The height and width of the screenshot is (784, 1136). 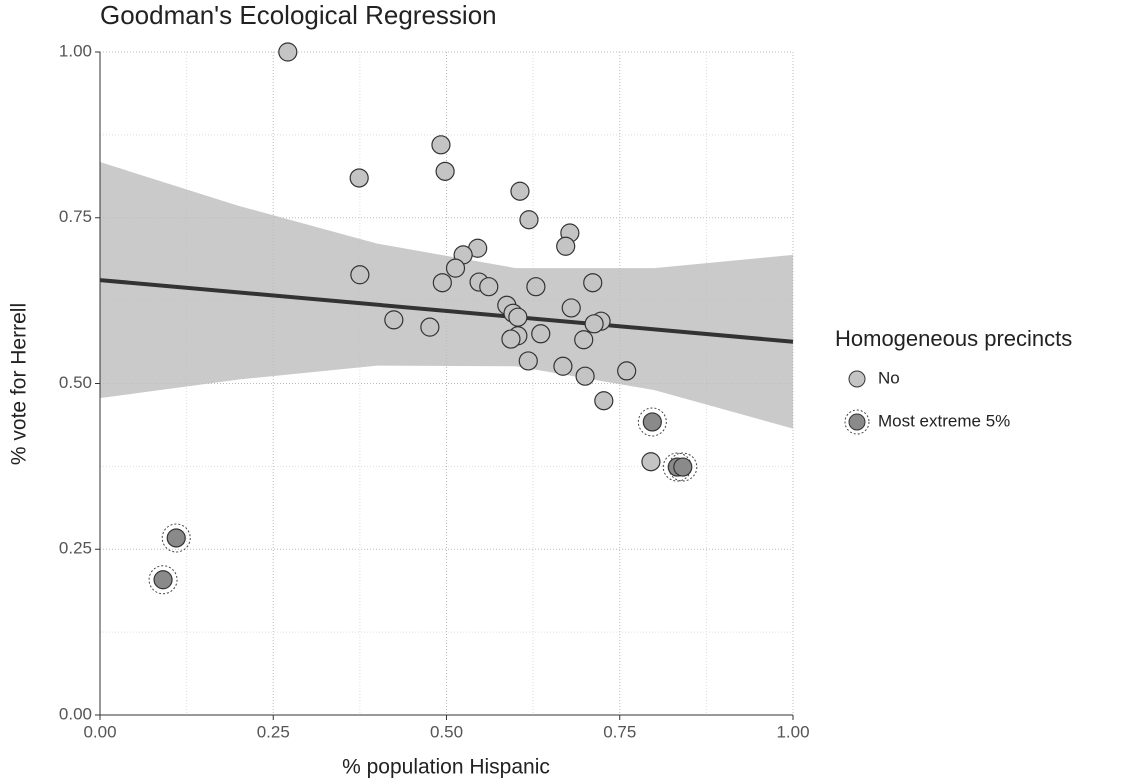 I want to click on x-axis-title: % population Hispanic, so click(x=446, y=767).